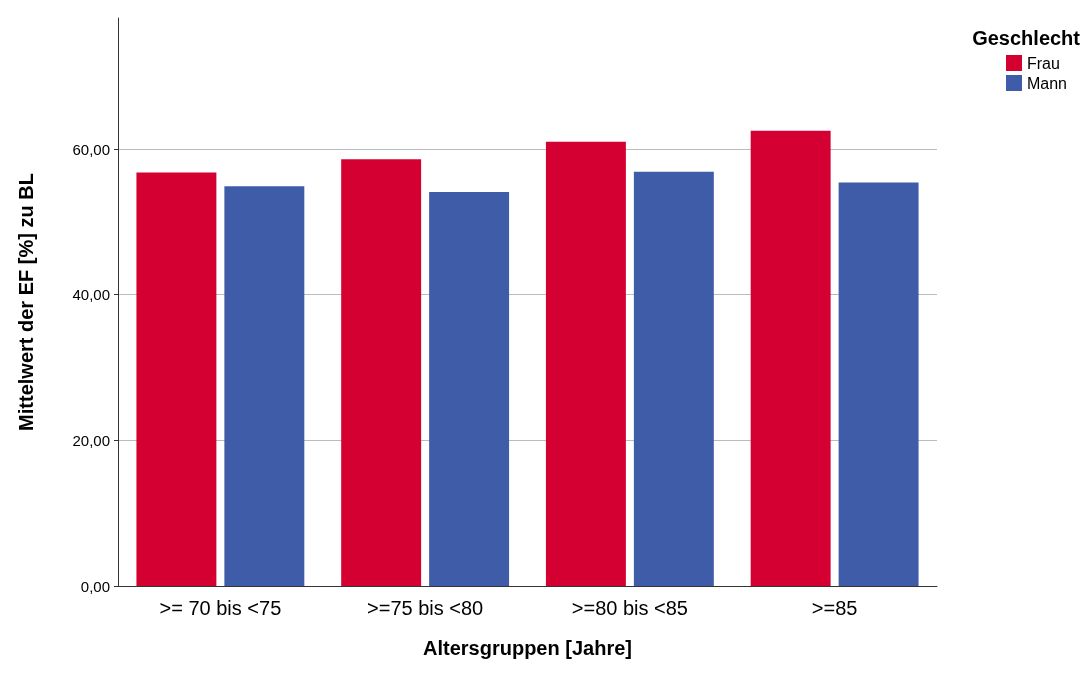 The height and width of the screenshot is (677, 1090). Describe the element at coordinates (91, 440) in the screenshot. I see `y-tick-label: 20,00` at that location.